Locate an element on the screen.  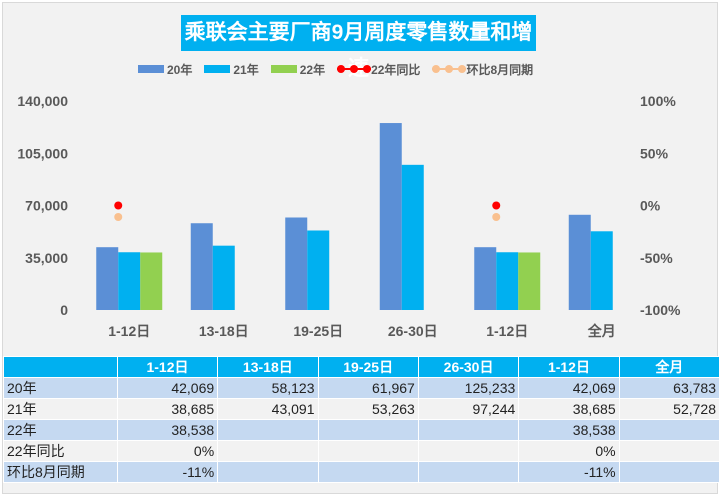
legend-label: 22年同比 is located at coordinates (396, 69).